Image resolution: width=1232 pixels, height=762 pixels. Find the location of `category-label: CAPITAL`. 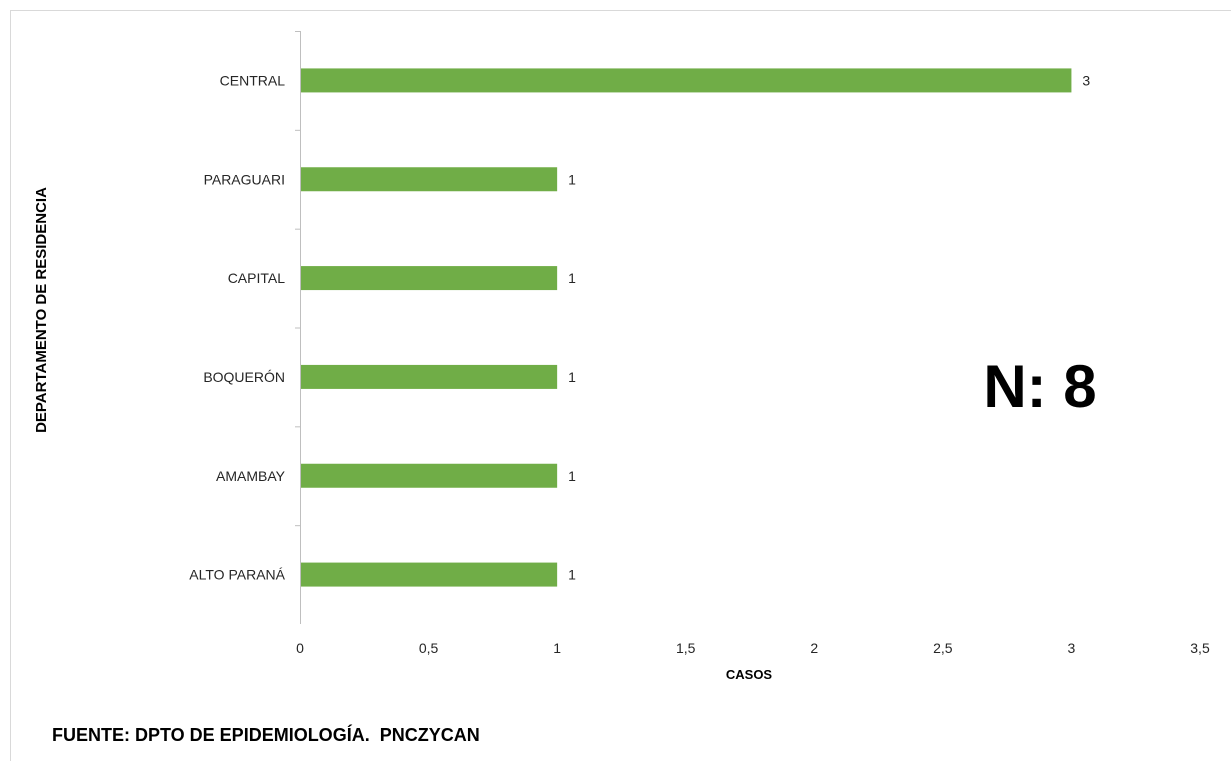

category-label: CAPITAL is located at coordinates (257, 278).